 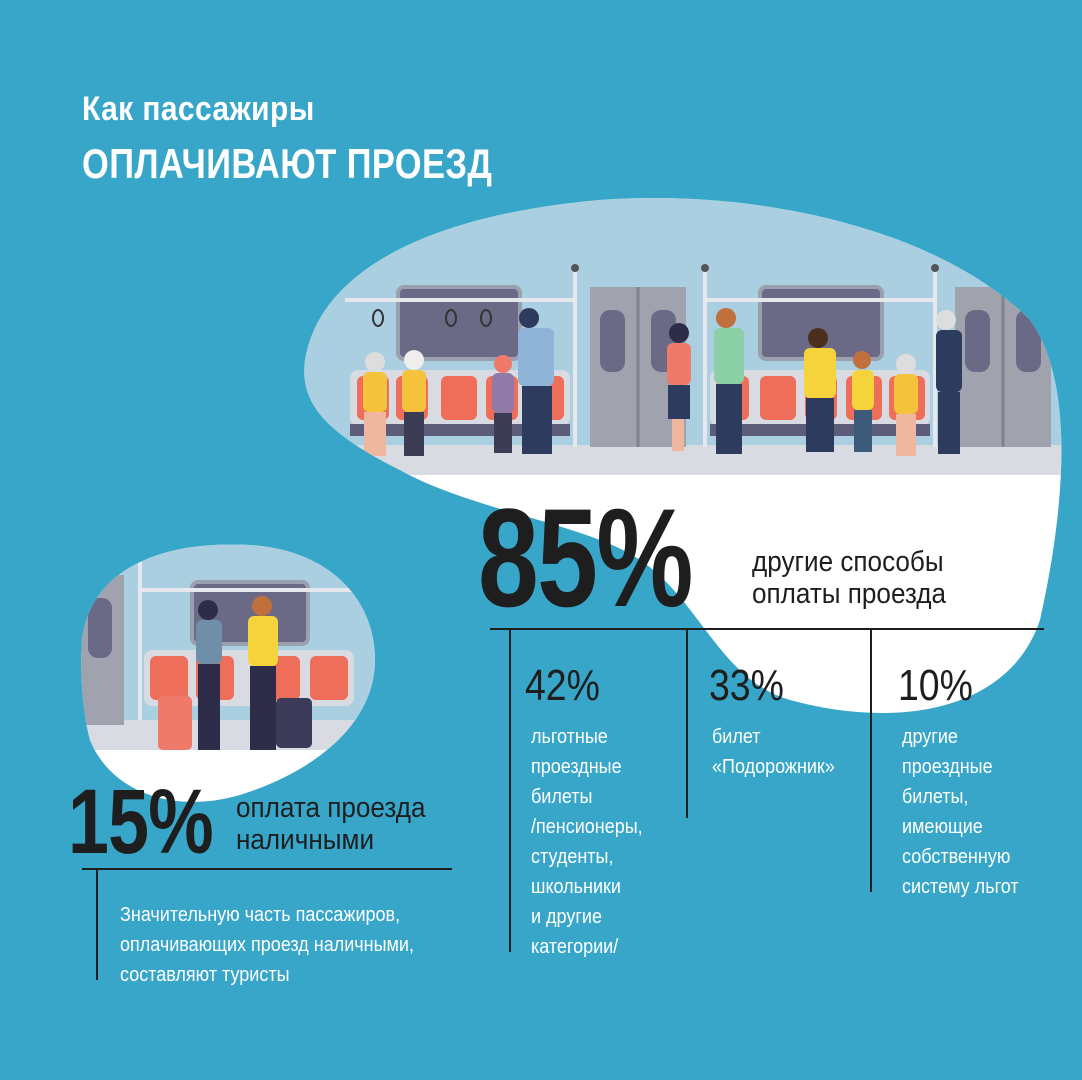 What do you see at coordinates (287, 163) in the screenshot?
I see `title-line-2: ОПЛАЧИВАЮТ ПРОЕЗД` at bounding box center [287, 163].